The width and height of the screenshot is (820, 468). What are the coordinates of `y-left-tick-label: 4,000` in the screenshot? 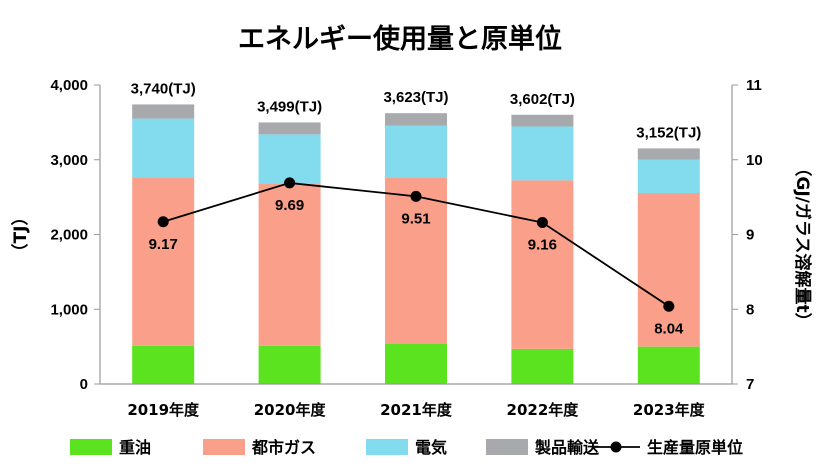 It's located at (69, 85).